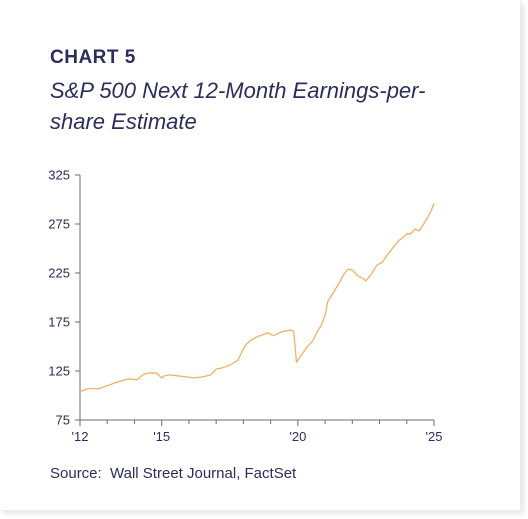  Describe the element at coordinates (297, 436) in the screenshot. I see `x-tick-label: '20` at that location.